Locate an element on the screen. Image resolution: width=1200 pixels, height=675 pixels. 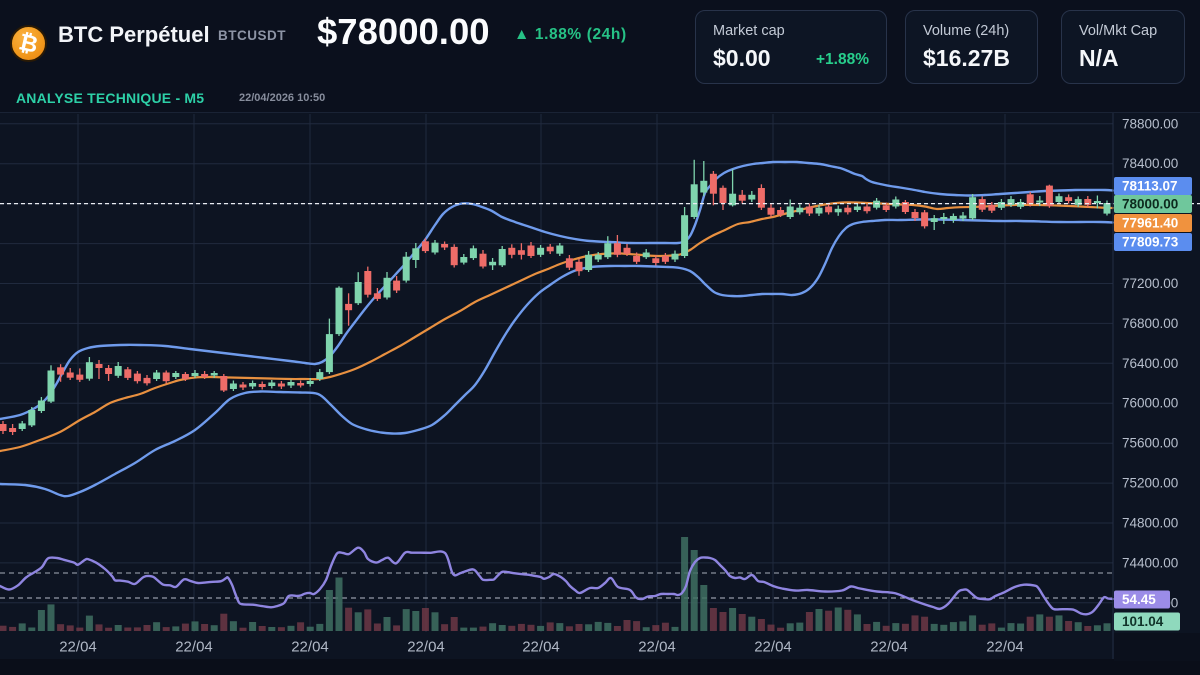
svg-text: 76000.00 is located at coordinates (1150, 403).